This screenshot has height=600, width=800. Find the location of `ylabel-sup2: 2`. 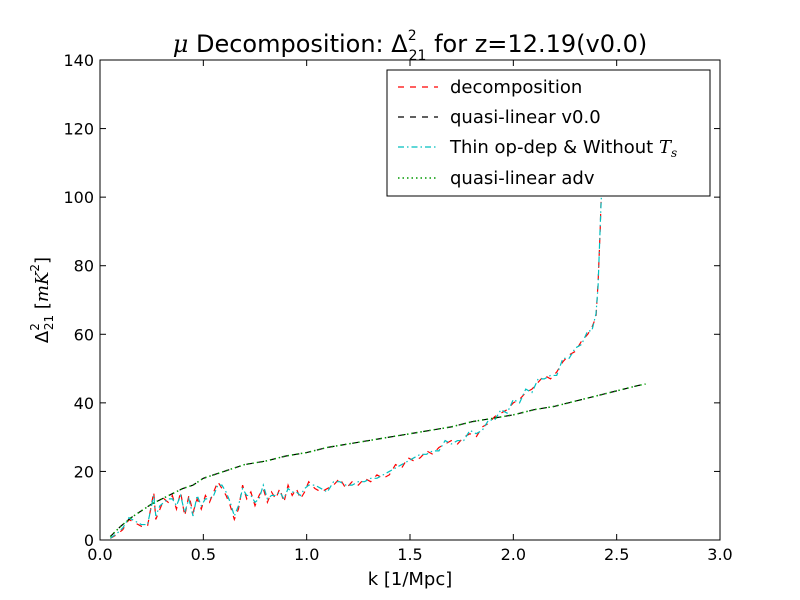

ylabel-sup2: 2 is located at coordinates (35, 268).